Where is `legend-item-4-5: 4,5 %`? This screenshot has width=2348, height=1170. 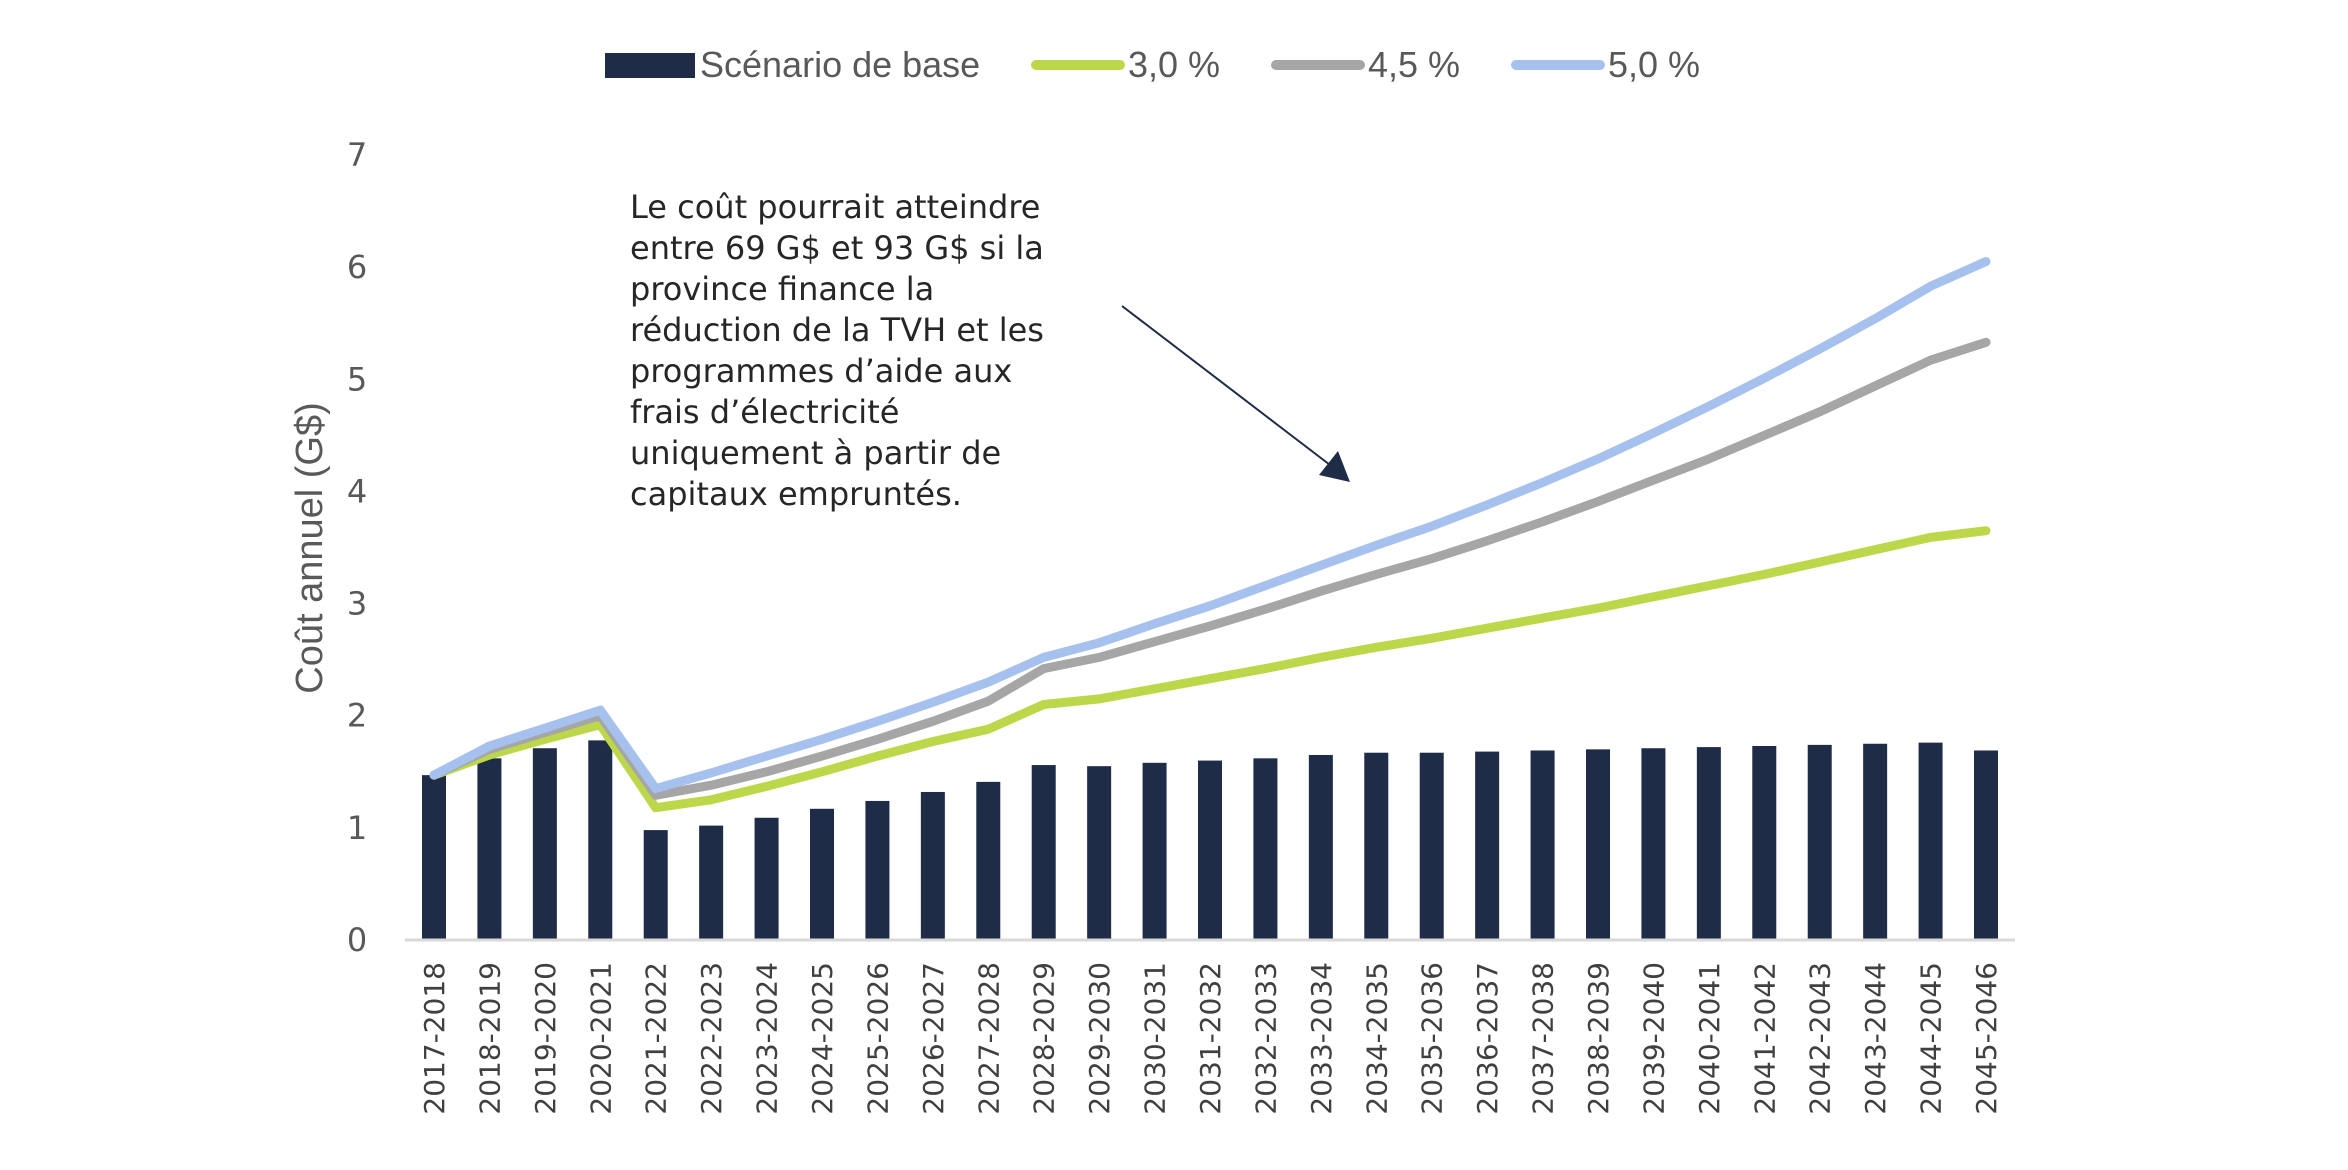
legend-item-4-5: 4,5 % is located at coordinates (1365, 64).